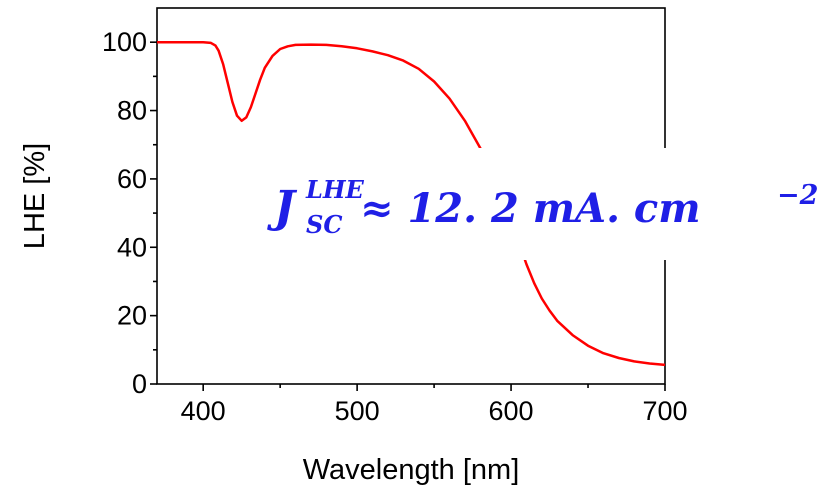 The height and width of the screenshot is (492, 831). Describe the element at coordinates (324, 224) in the screenshot. I see `formula-subscript: SC` at that location.